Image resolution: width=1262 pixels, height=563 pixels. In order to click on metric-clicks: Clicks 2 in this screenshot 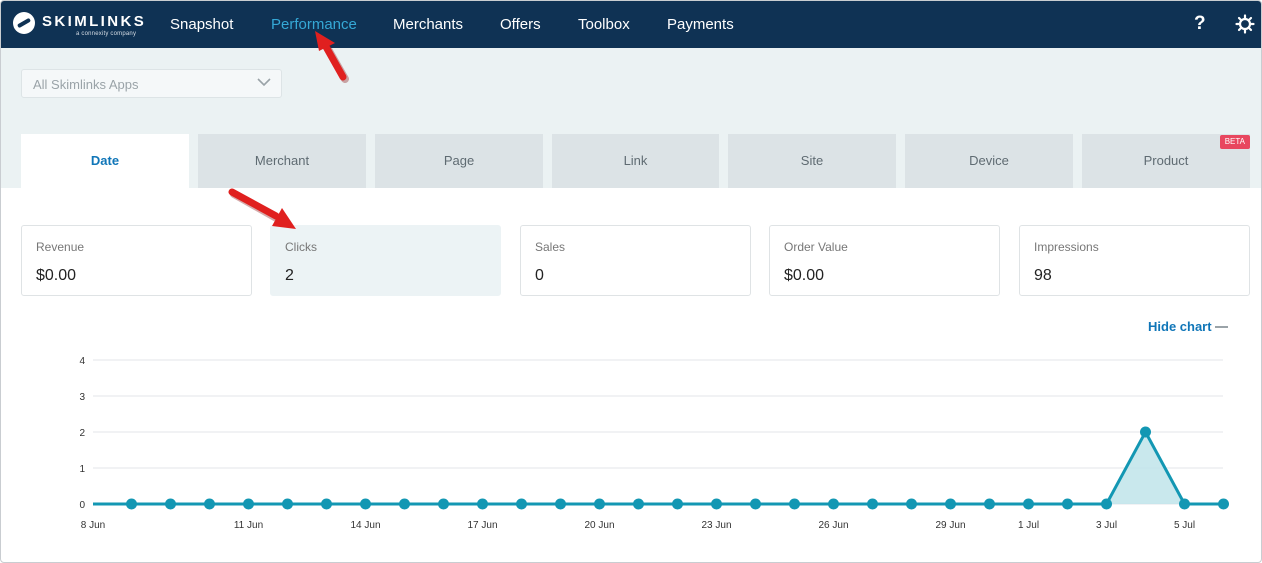, I will do `click(385, 260)`.